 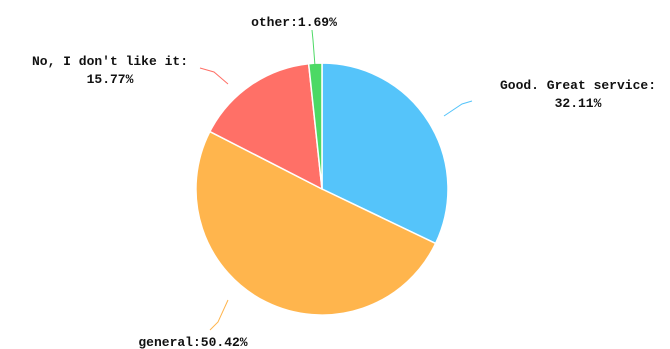 I want to click on slice-label-other-value: 1.69%, so click(x=317, y=22).